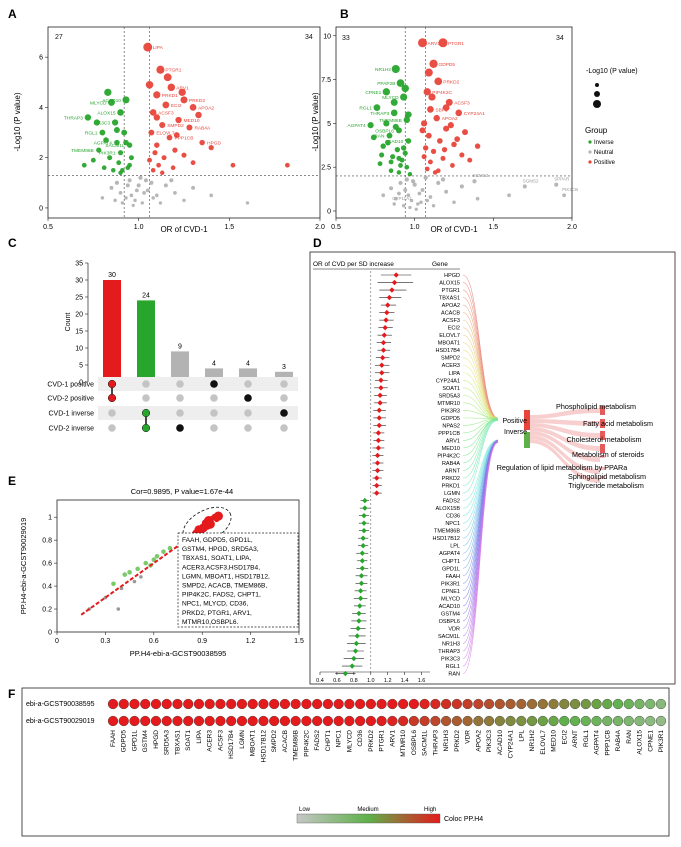  What do you see at coordinates (434, 44) in the screenshot?
I see `gene-label-positive: ARV1` at bounding box center [434, 44].